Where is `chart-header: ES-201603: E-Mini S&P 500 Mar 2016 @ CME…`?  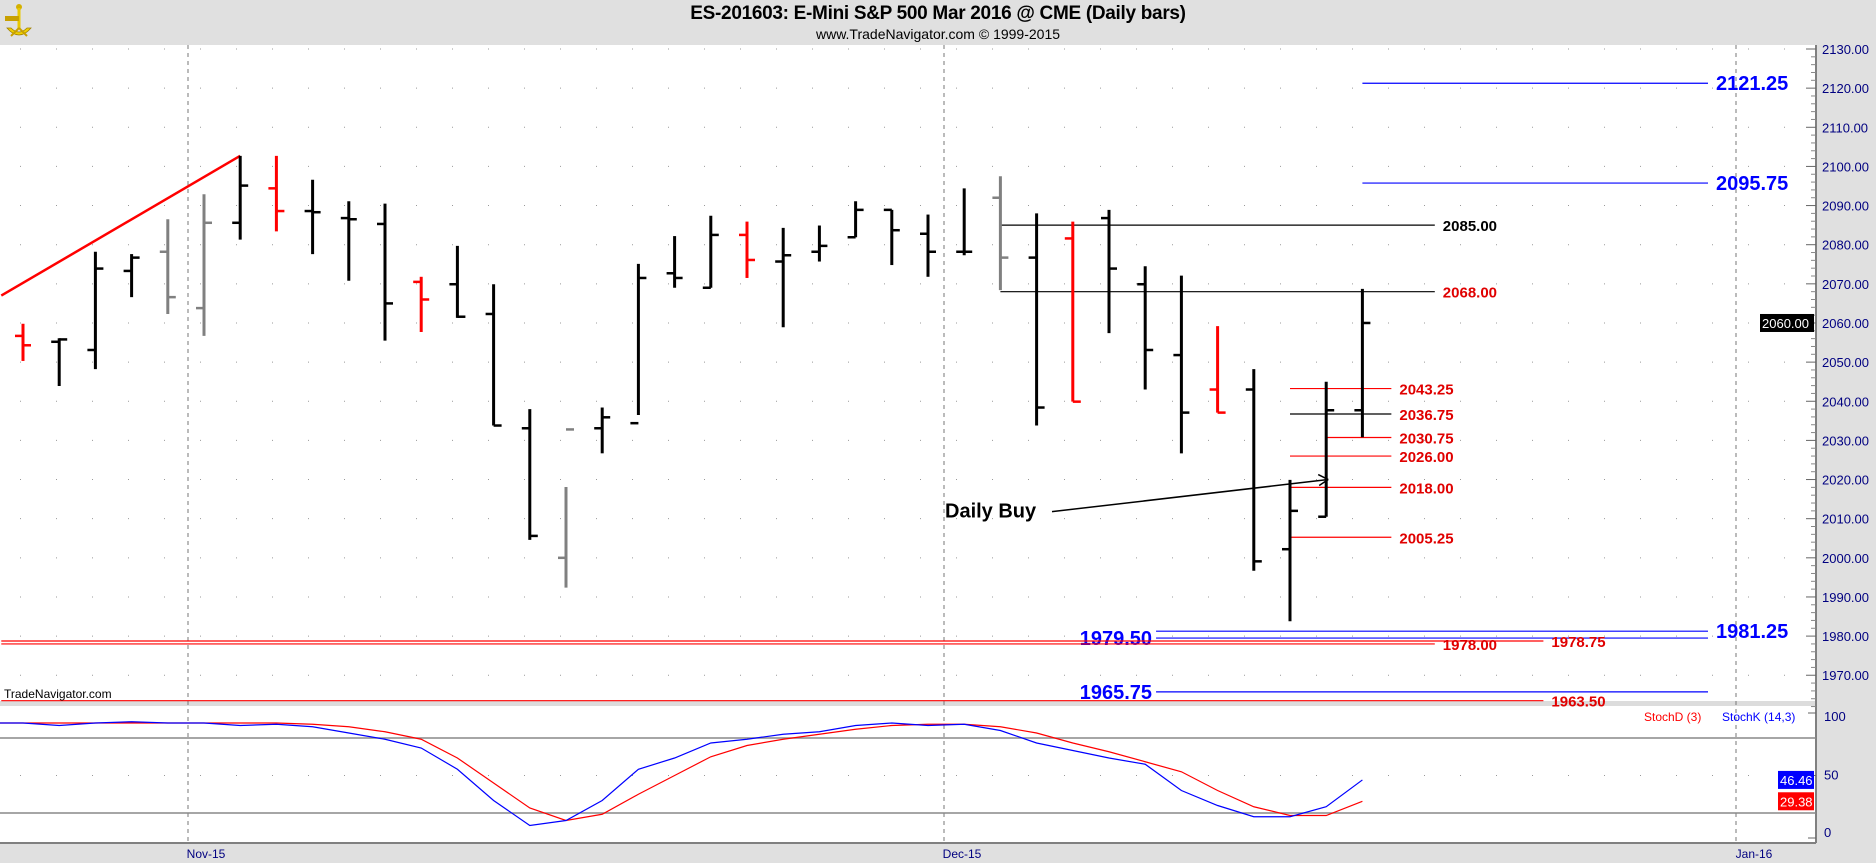 chart-header: ES-201603: E-Mini S&P 500 Mar 2016 @ CME… is located at coordinates (938, 22).